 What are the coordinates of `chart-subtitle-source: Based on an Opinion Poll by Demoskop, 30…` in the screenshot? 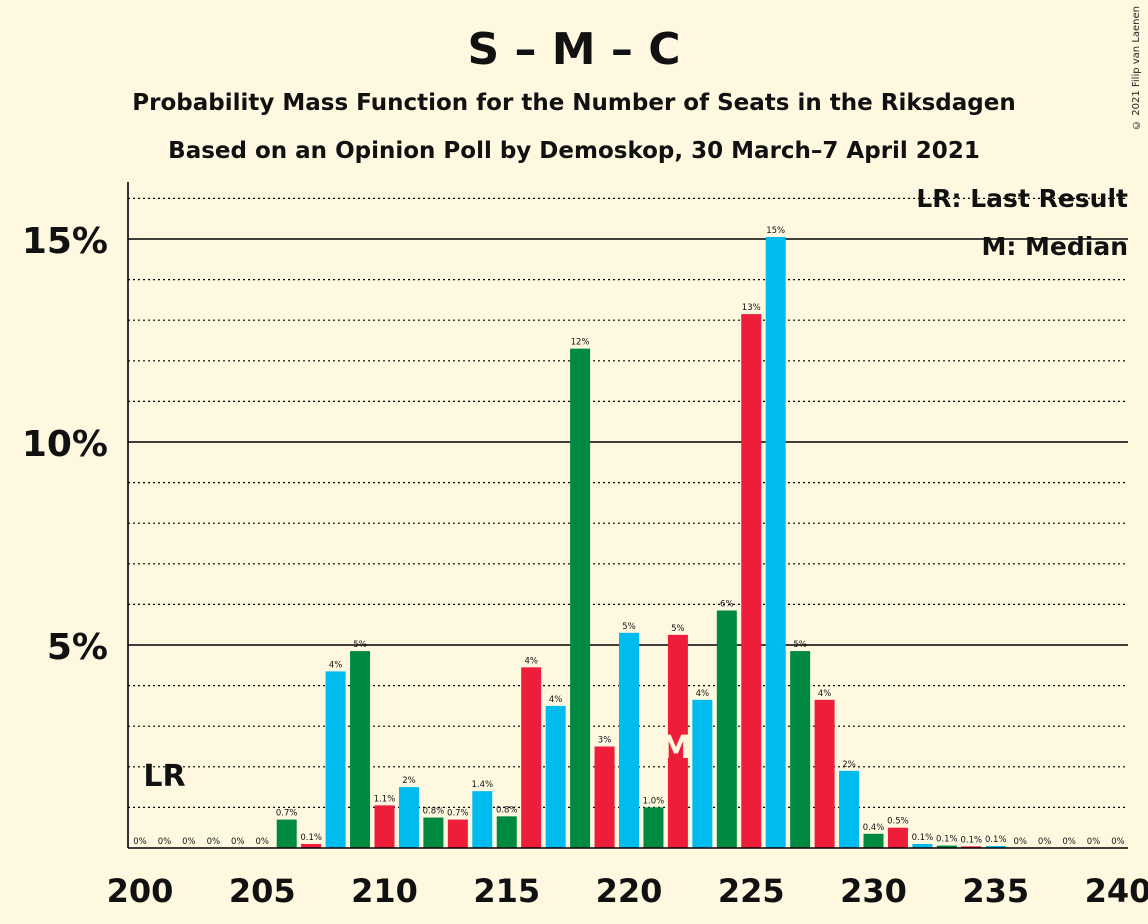 It's located at (574, 151).